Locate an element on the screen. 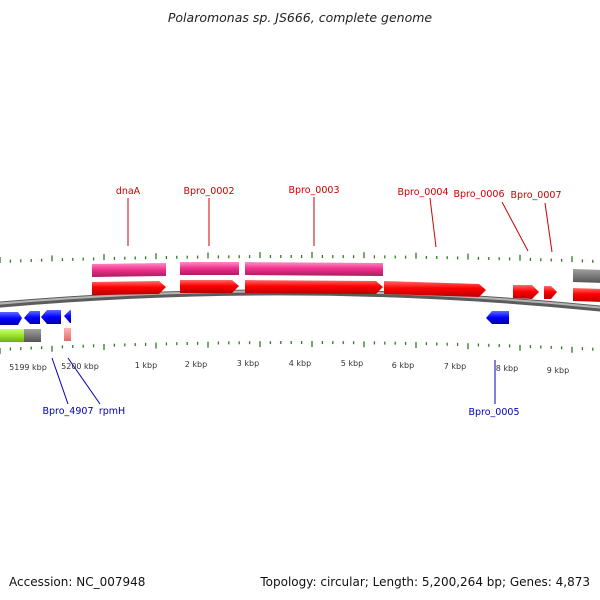 This screenshot has height=600, width=600. forward-cds-track is located at coordinates (346, 272).